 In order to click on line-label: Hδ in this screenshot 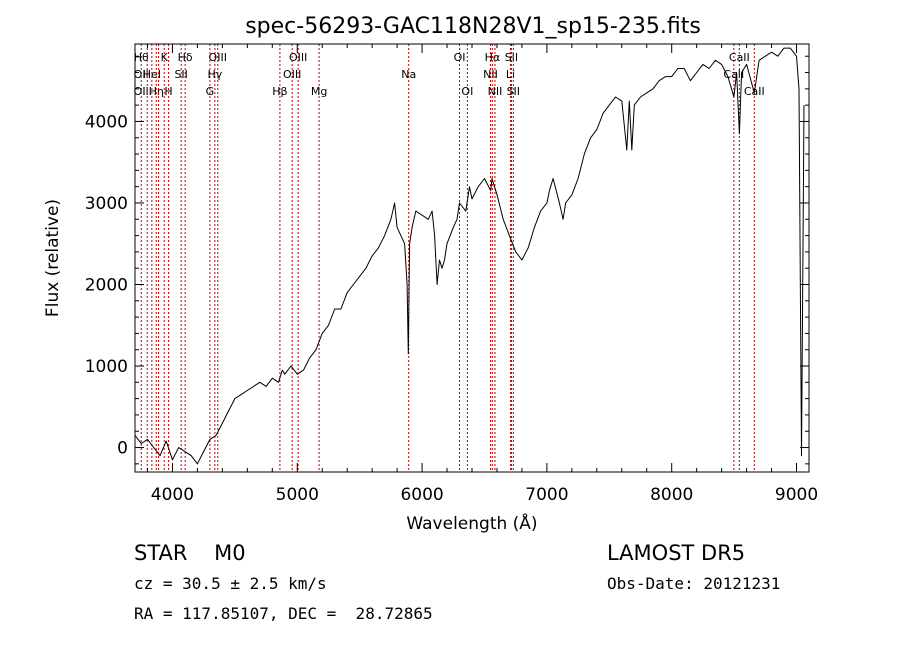, I will do `click(185, 57)`.